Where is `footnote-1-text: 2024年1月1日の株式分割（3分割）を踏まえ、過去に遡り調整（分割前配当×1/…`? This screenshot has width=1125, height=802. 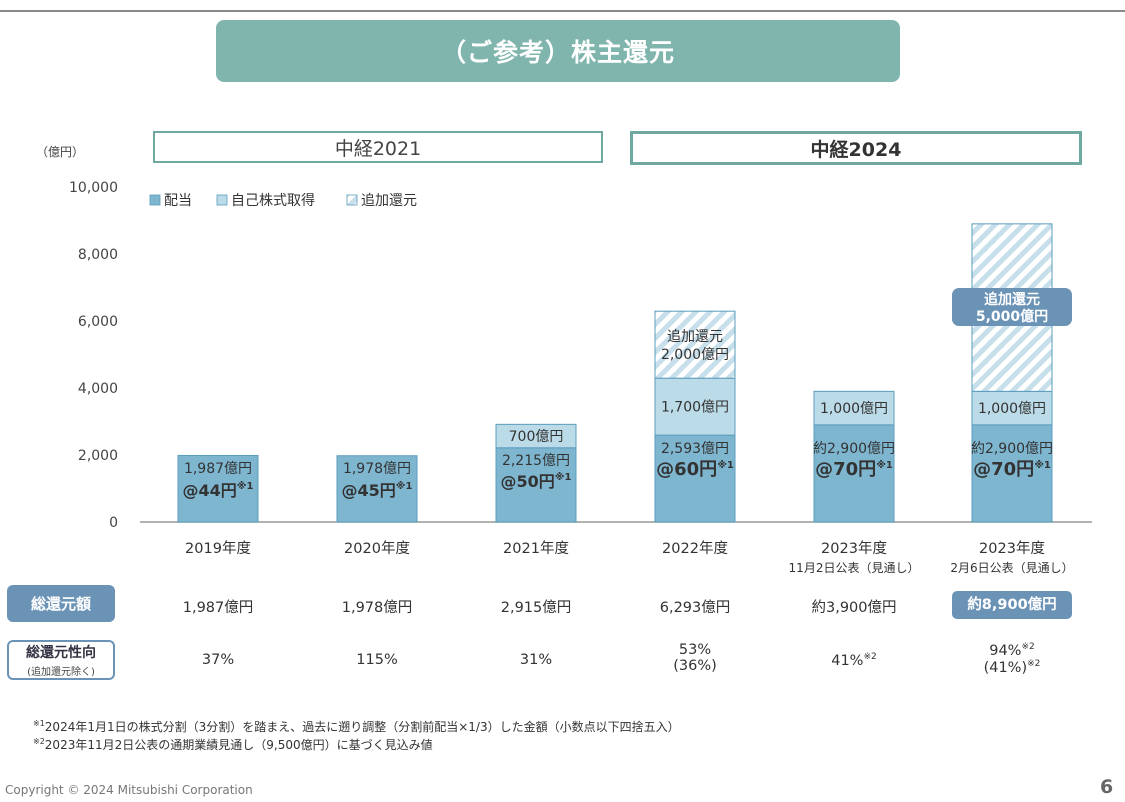 footnote-1-text: 2024年1月1日の株式分割（3分割）を踏まえ、過去に遡り調整（分割前配当×1/… is located at coordinates (362, 727).